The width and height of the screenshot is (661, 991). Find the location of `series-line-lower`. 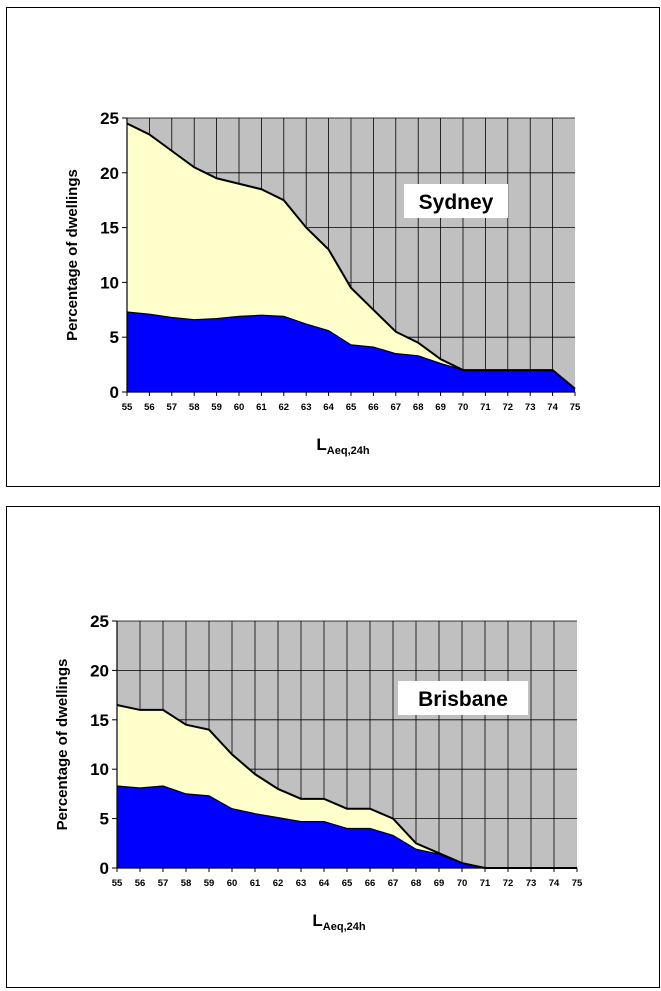

series-line-lower is located at coordinates (351, 350).